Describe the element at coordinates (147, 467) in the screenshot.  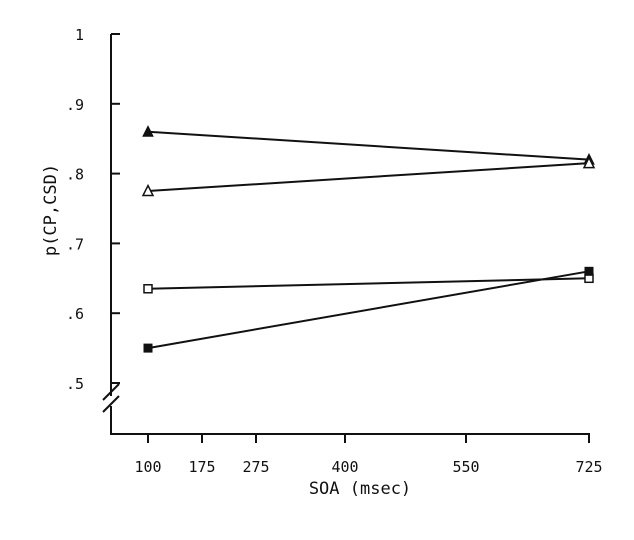
I see `x-tick-label: 100` at that location.